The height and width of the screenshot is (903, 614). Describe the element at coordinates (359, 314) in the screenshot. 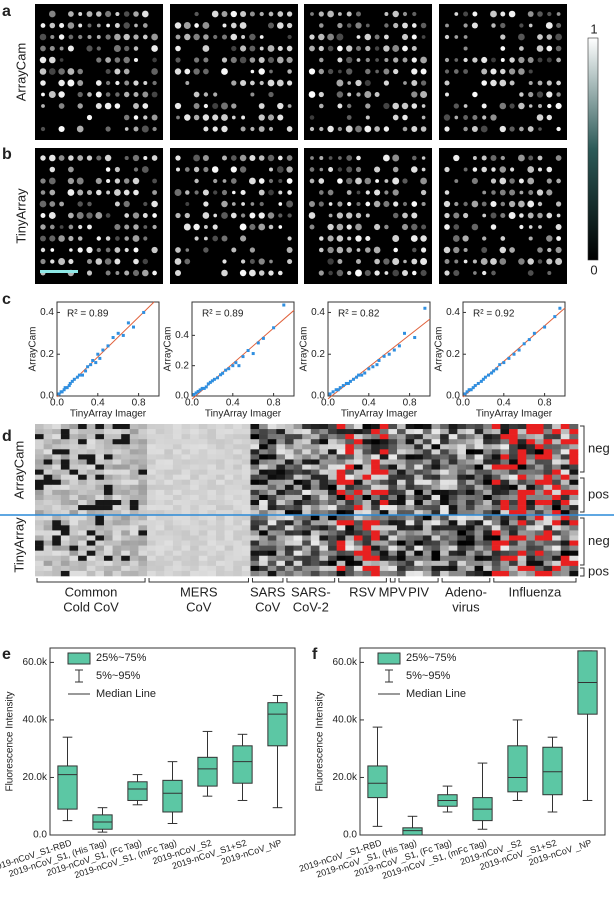

I see `annotation: R² = 0.82` at that location.